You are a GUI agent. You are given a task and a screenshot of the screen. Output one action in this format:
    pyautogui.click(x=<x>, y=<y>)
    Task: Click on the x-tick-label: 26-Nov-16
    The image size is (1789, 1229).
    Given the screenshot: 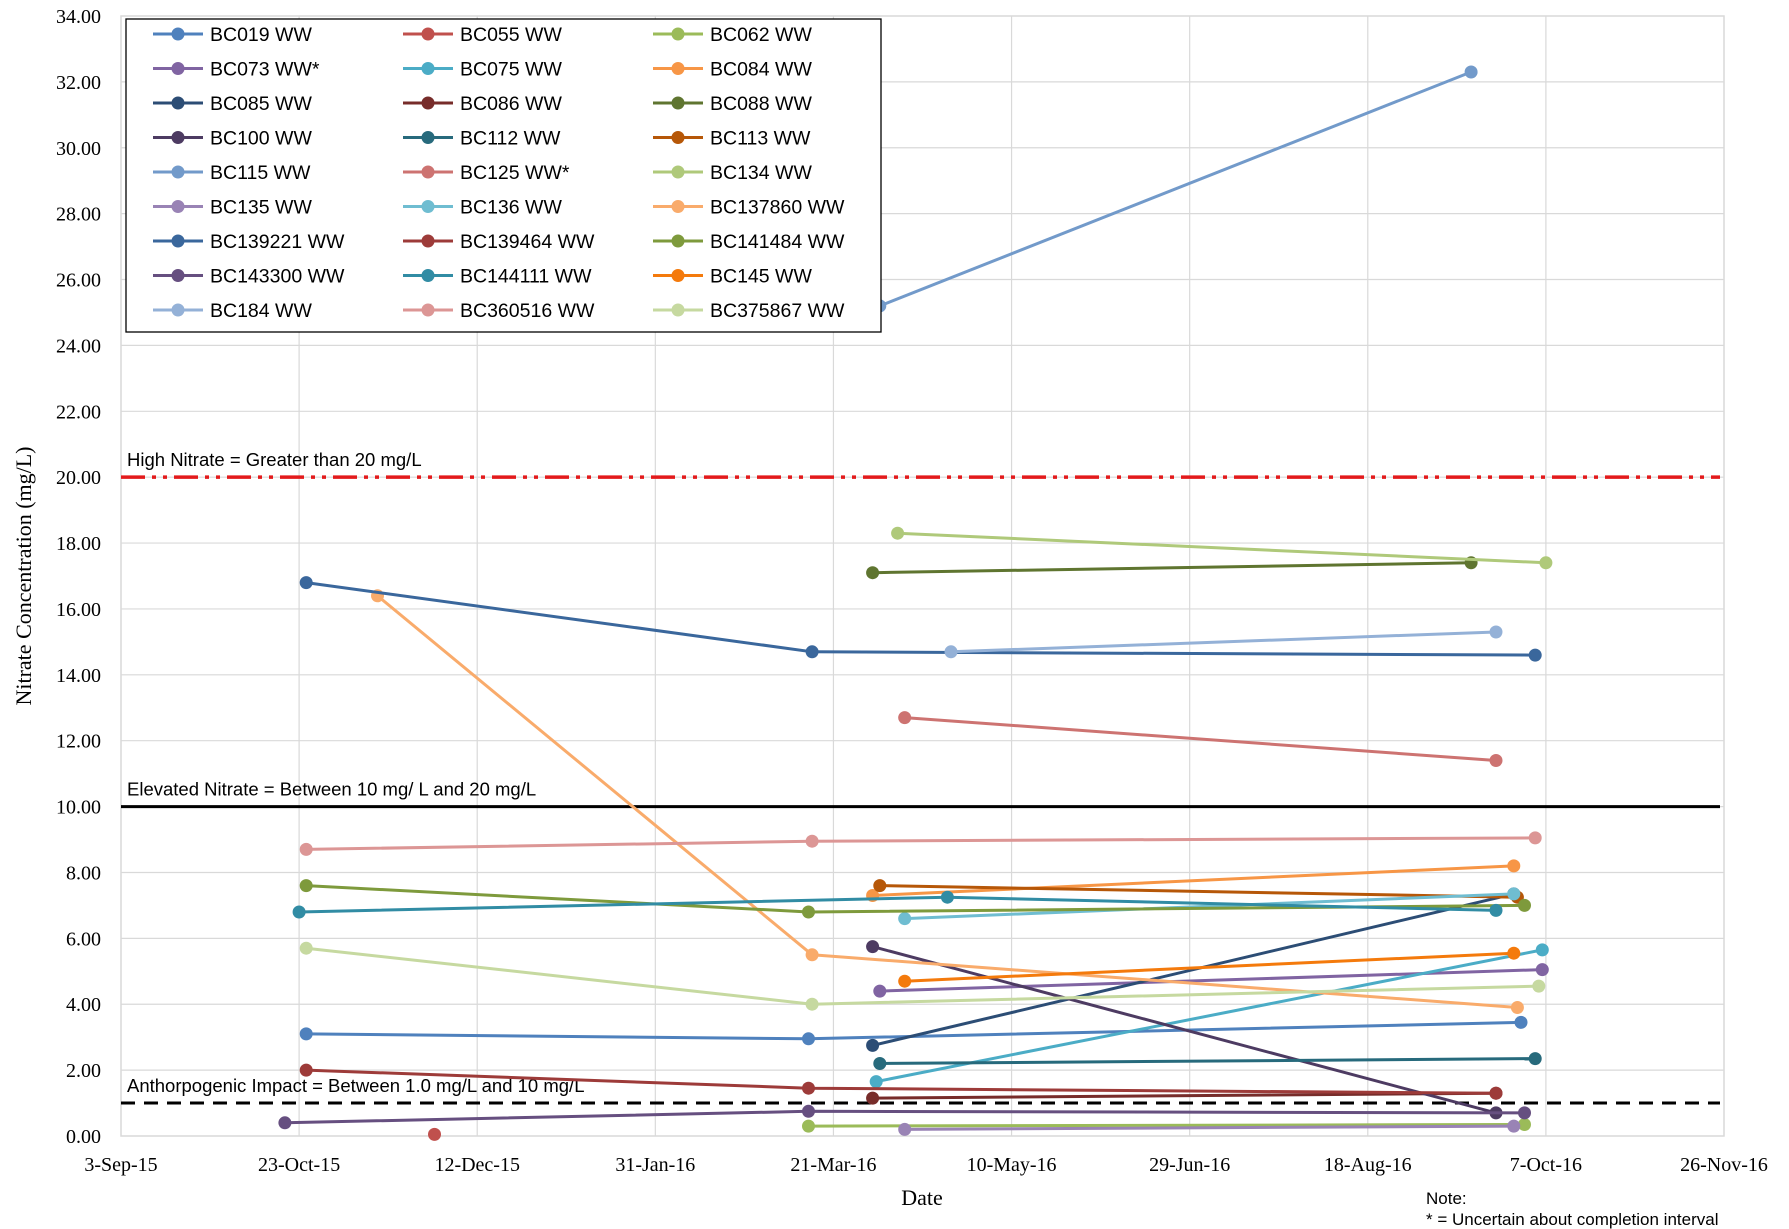 What is the action you would take?
    pyautogui.click(x=1724, y=1165)
    